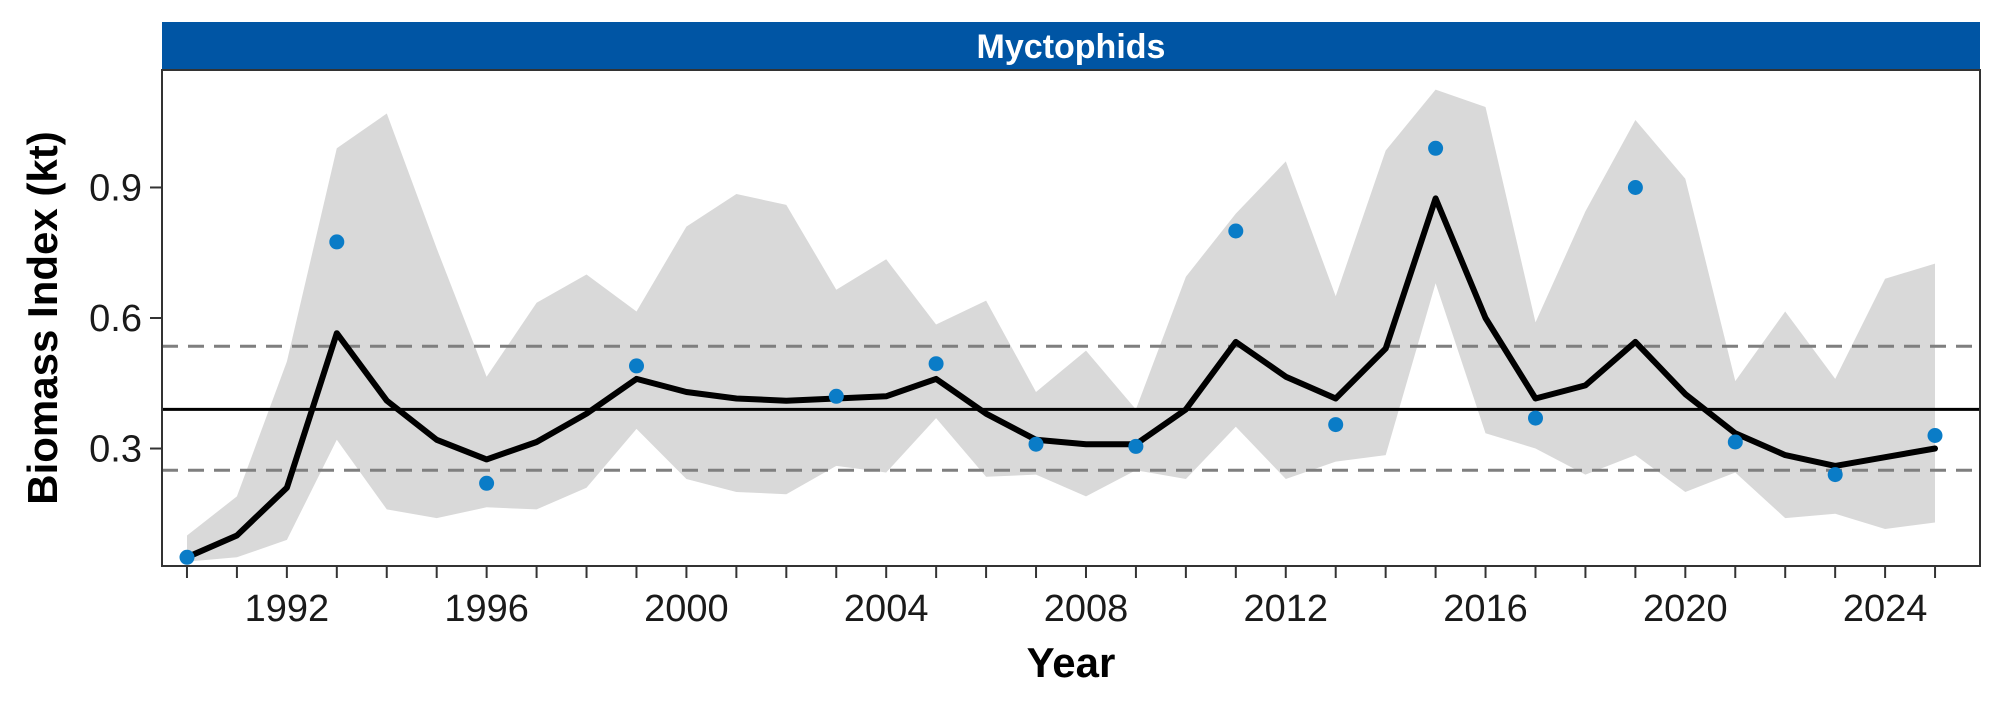 Image resolution: width=1996 pixels, height=713 pixels. What do you see at coordinates (1036, 444) in the screenshot?
I see `observed-point-2007` at bounding box center [1036, 444].